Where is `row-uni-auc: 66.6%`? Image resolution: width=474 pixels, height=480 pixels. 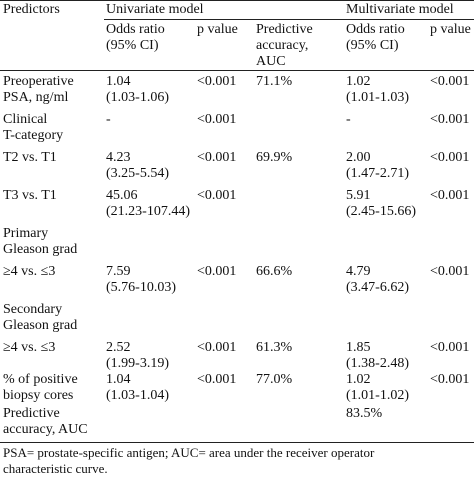 row-uni-auc: 66.6% is located at coordinates (274, 271).